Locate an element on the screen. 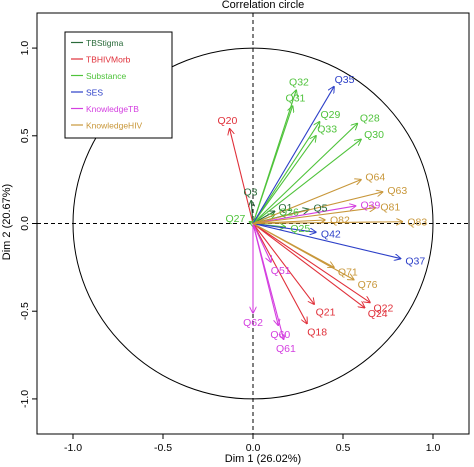 This screenshot has width=474, height=467. arrow-q31 is located at coordinates (272, 165).